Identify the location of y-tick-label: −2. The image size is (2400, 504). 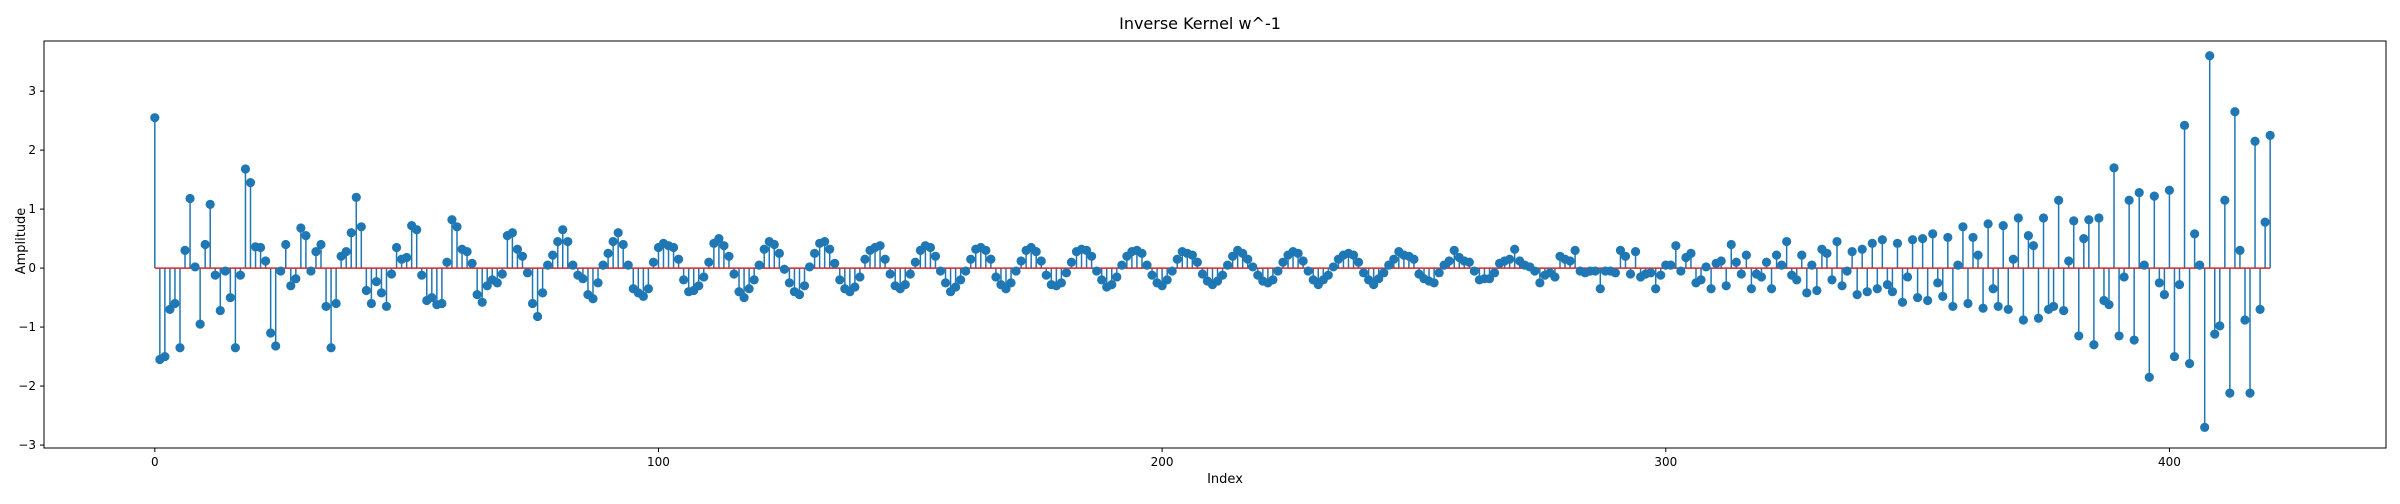
(27, 386).